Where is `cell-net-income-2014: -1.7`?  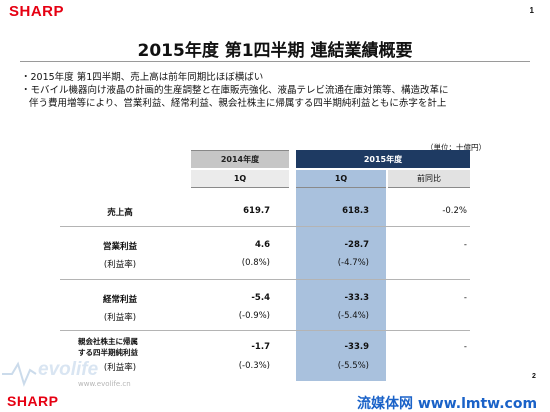 cell-net-income-2014: -1.7 is located at coordinates (260, 347).